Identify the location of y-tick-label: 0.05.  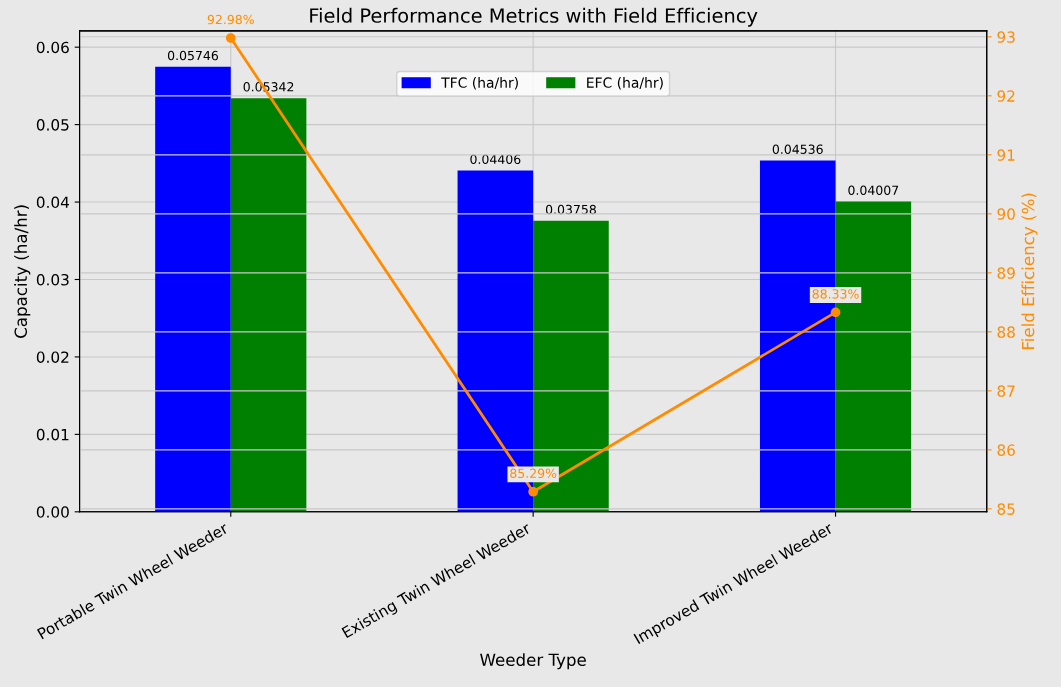
(52, 125).